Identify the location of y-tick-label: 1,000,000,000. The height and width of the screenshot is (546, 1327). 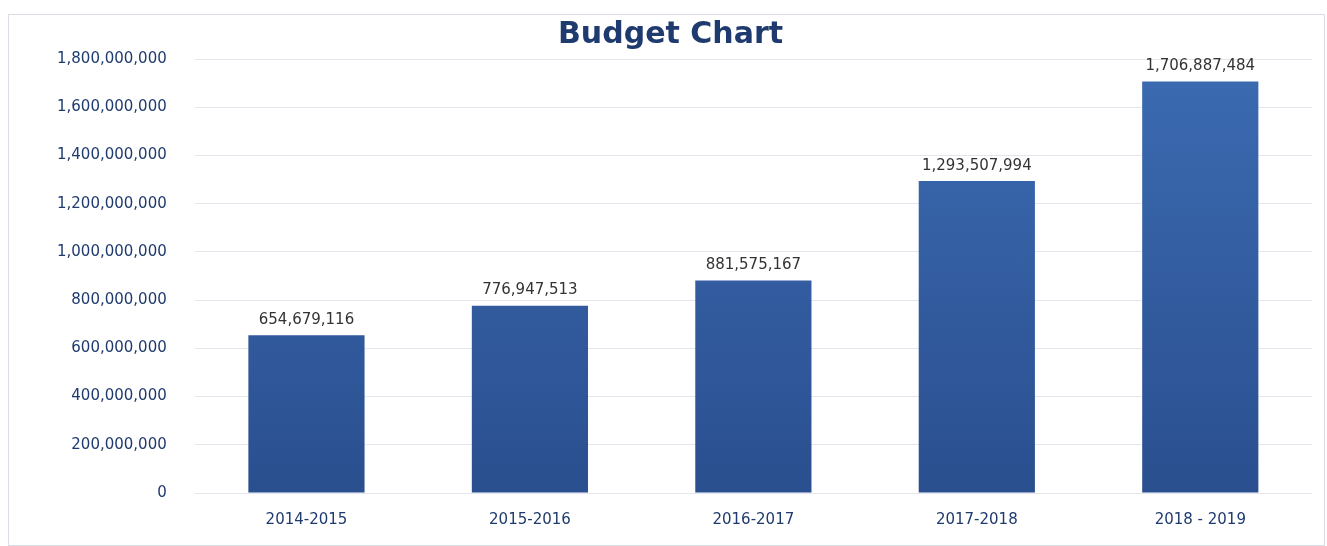
(111, 250).